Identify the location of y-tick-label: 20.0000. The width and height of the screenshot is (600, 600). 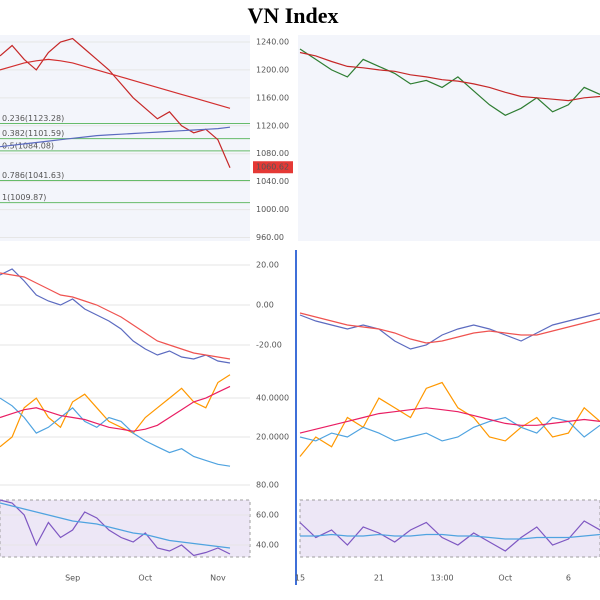
(272, 437).